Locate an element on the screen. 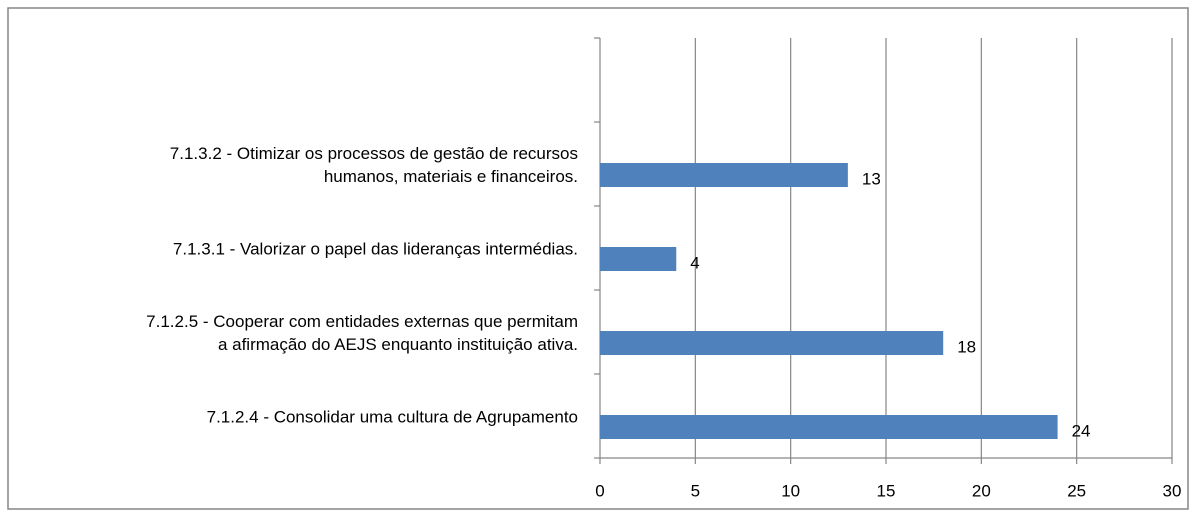  x-tick-label: 0 is located at coordinates (599, 490).